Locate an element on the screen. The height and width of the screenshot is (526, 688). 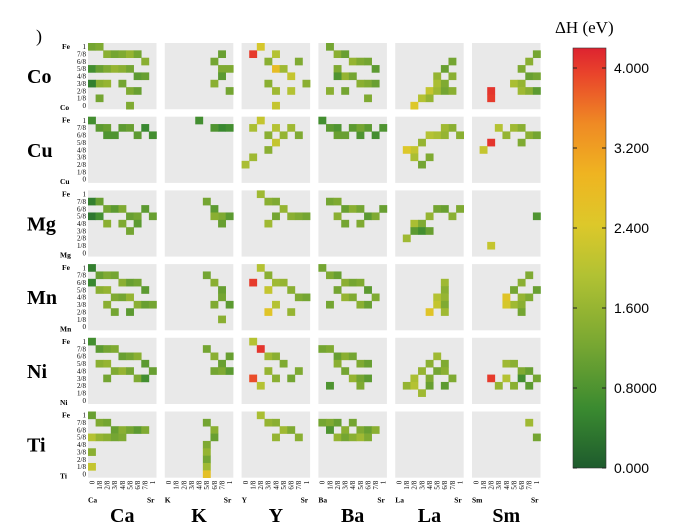
row-tick-label: 1 is located at coordinates (85, 342).